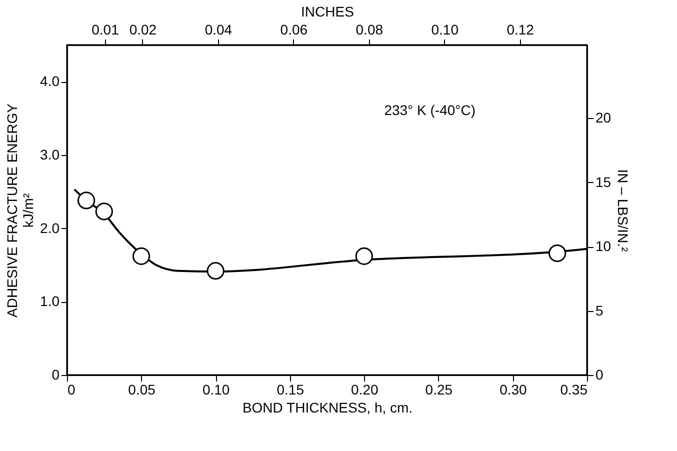 This screenshot has width=677, height=451. Describe the element at coordinates (574, 390) in the screenshot. I see `x-tick-label: 0.35` at that location.